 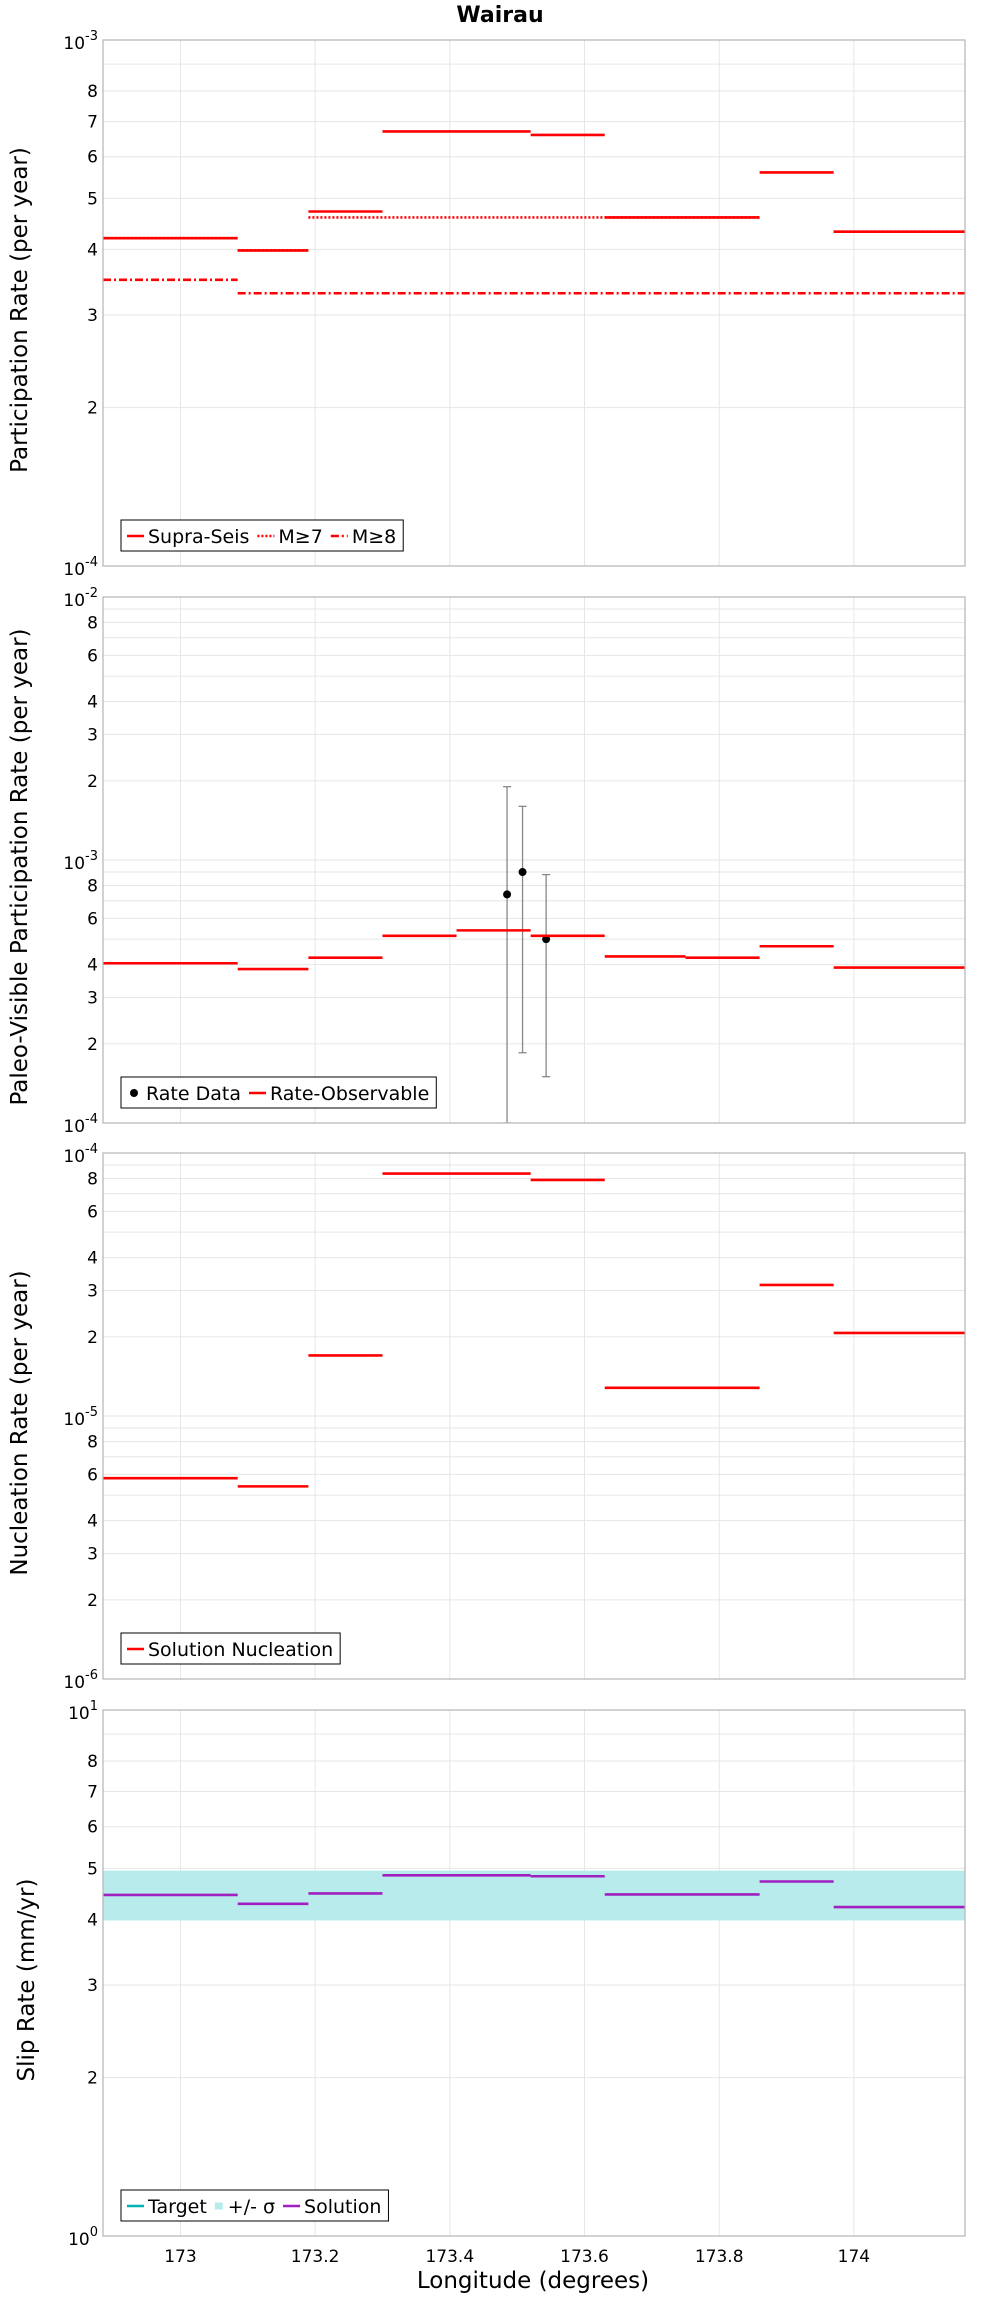 I want to click on y-axis-label: Participation Rate (per year), so click(x=20, y=310).